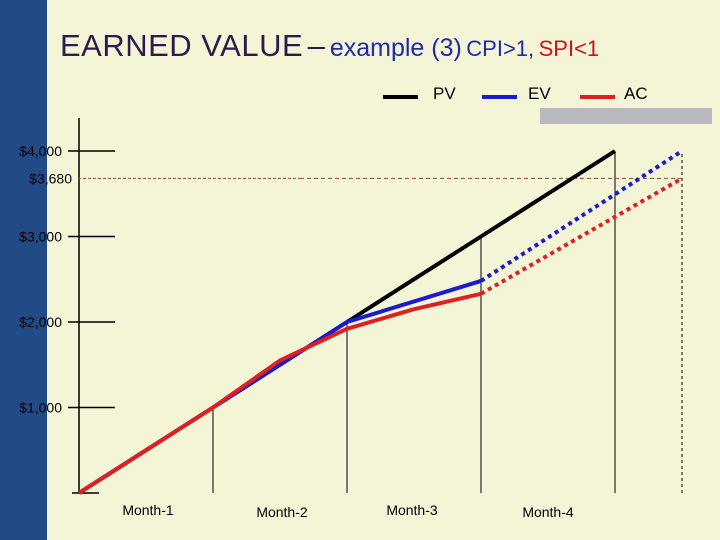 This screenshot has width=720, height=540. What do you see at coordinates (539, 93) in the screenshot?
I see `legend-ev-label: EV` at bounding box center [539, 93].